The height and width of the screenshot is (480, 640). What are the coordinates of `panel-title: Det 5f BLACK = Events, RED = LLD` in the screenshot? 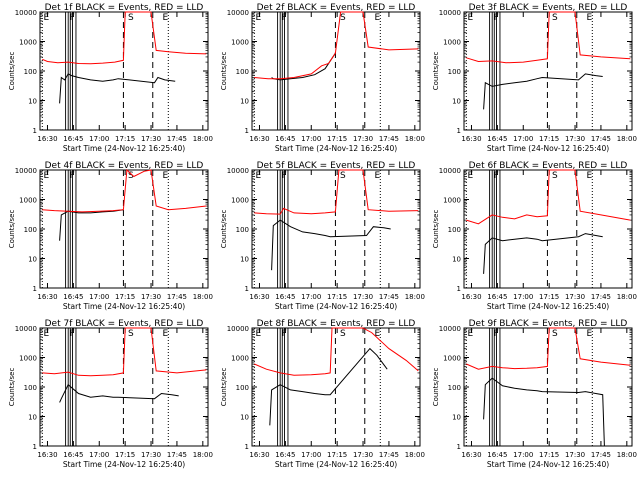 It's located at (336, 166).